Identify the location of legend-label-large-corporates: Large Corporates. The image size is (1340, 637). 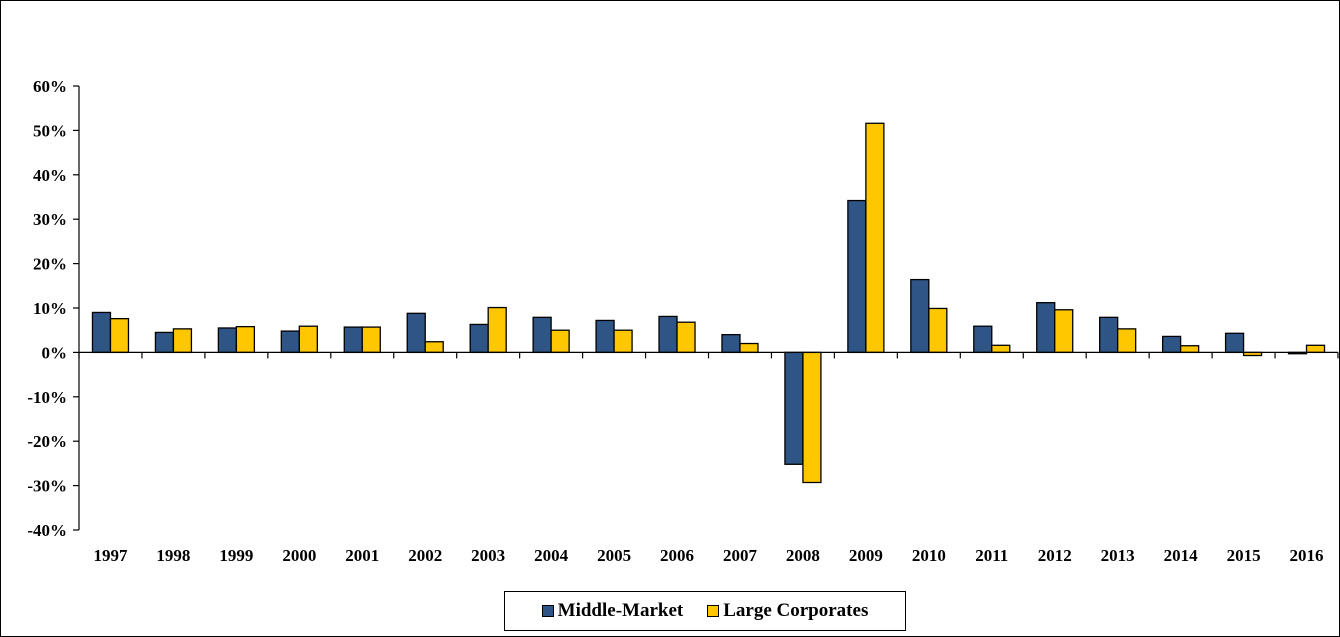
(796, 610).